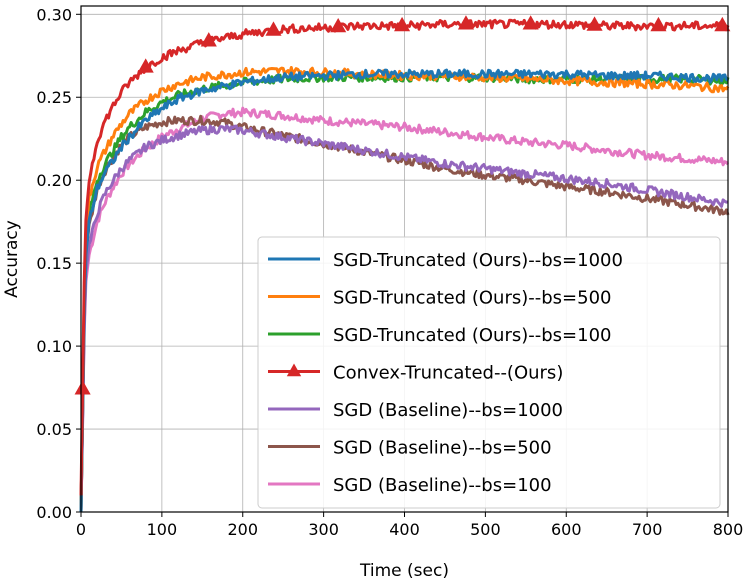 The height and width of the screenshot is (582, 748). What do you see at coordinates (404, 571) in the screenshot?
I see `x-axis-label: Time (sec)` at bounding box center [404, 571].